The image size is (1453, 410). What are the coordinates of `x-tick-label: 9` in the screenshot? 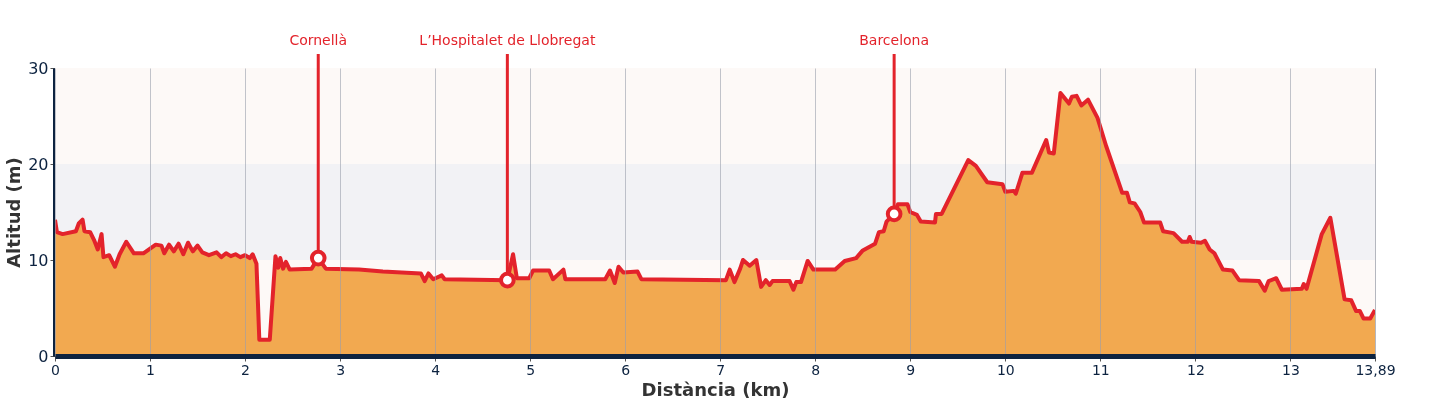 It's located at (911, 369).